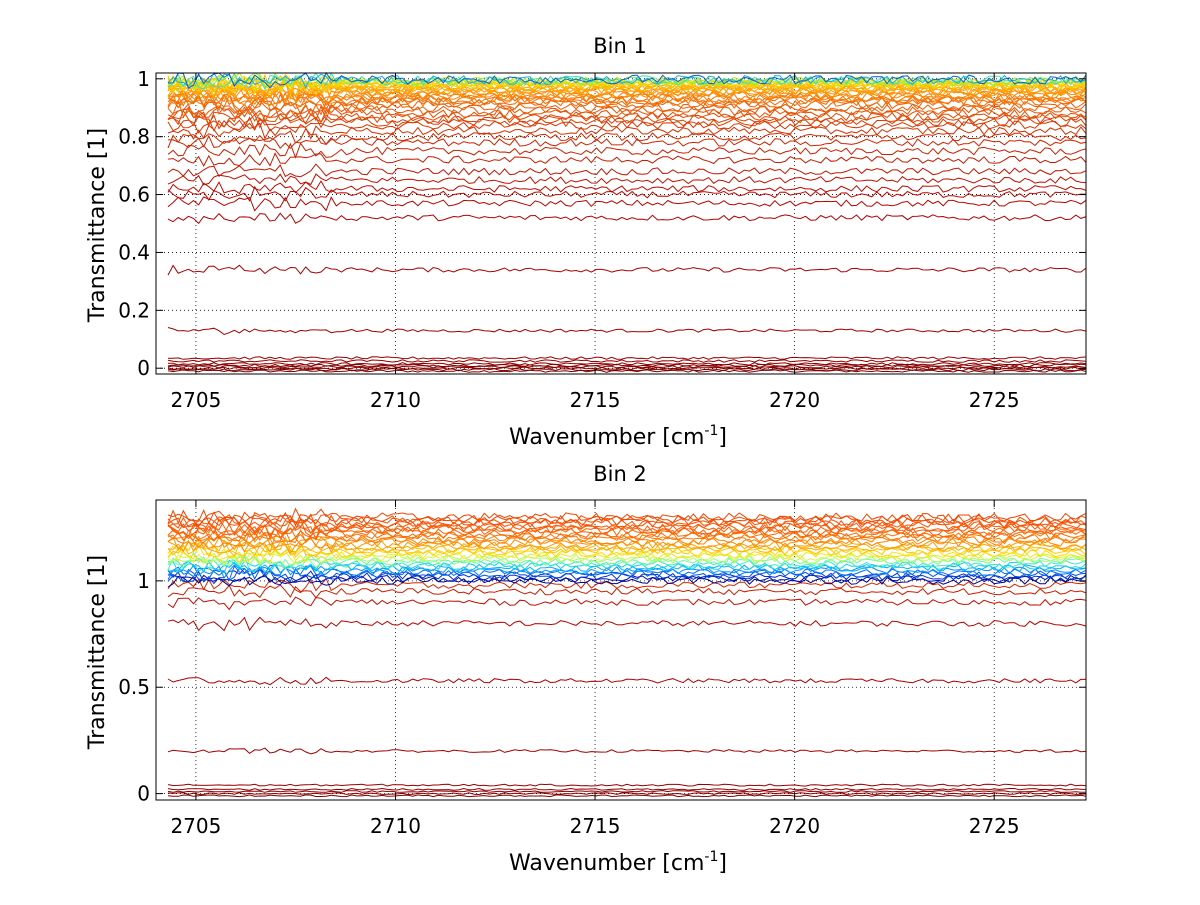 The width and height of the screenshot is (1200, 905). I want to click on y-tick-label: 0.4, so click(134, 252).